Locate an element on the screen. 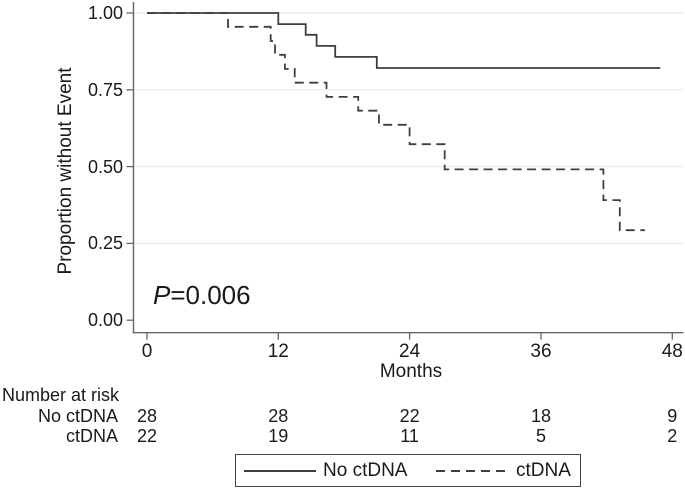 The height and width of the screenshot is (492, 685). x-tick-label: 48 is located at coordinates (672, 351).